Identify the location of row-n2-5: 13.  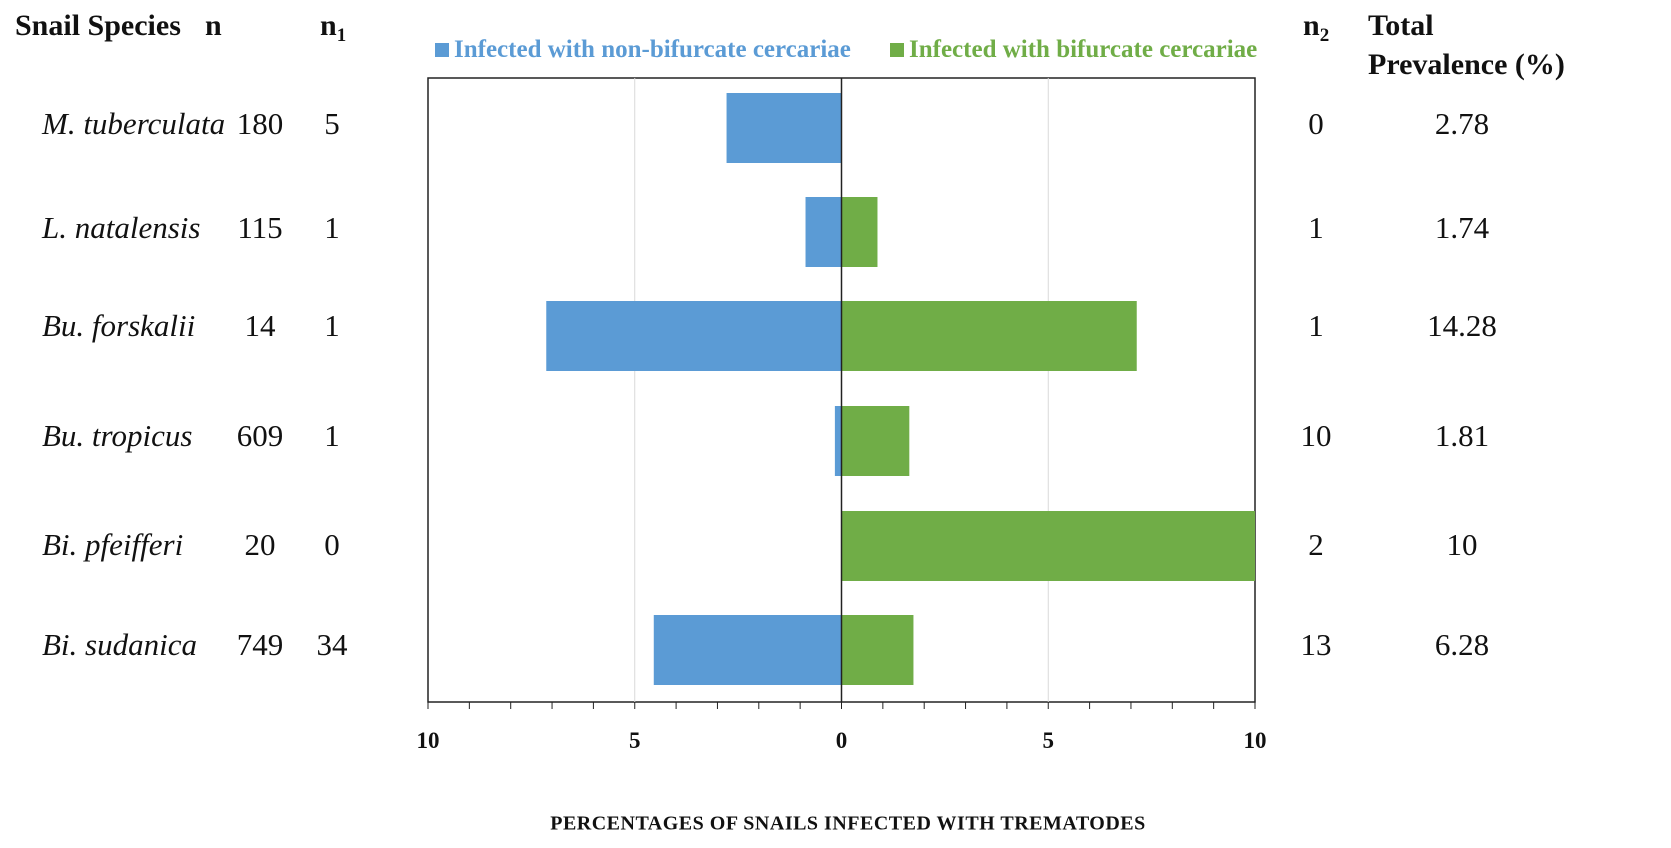
(1316, 644).